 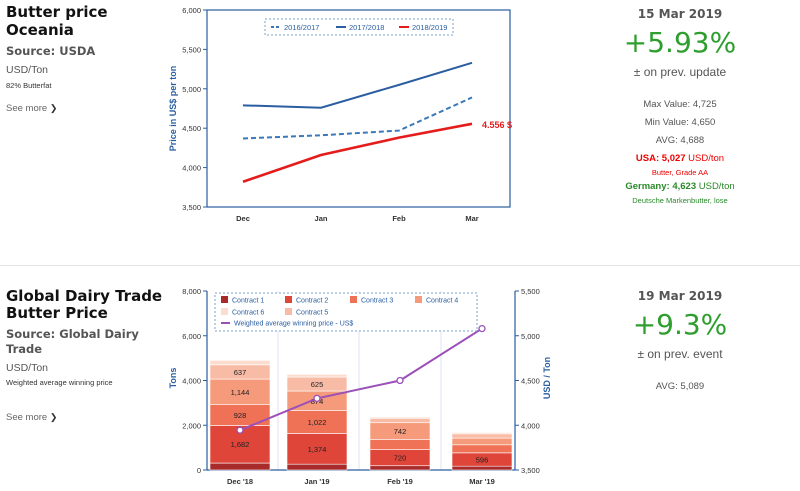 I want to click on panel2-source-line1: Source: Global Dairy, so click(x=72, y=334).